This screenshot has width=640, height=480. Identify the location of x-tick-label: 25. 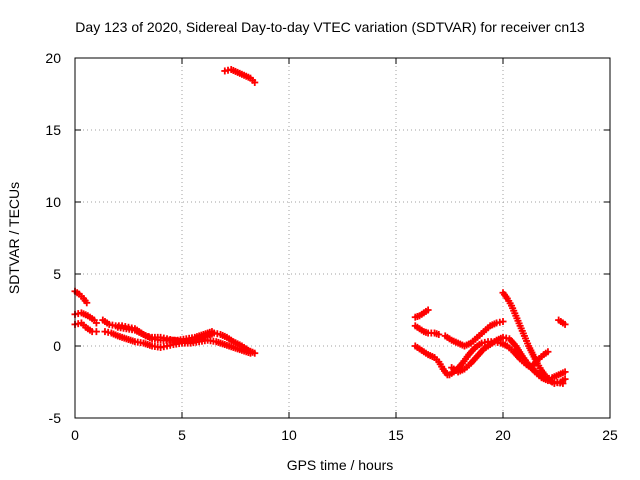
(610, 435).